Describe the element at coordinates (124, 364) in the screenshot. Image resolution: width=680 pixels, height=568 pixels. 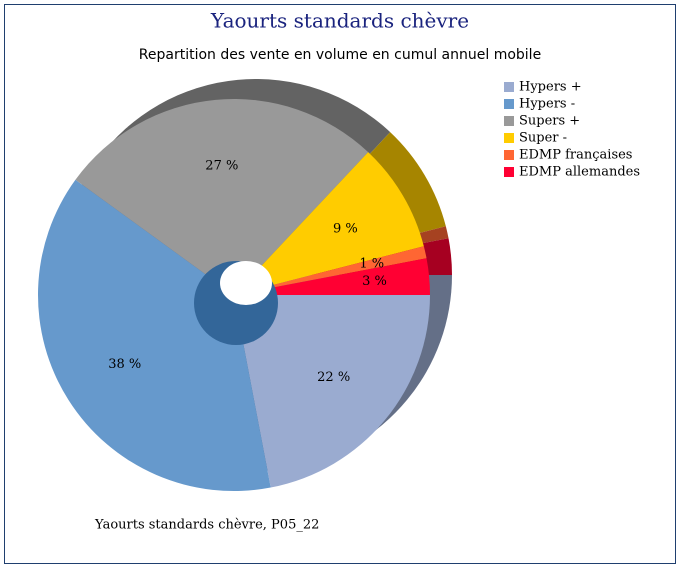
I see `data-label: 38 %` at that location.